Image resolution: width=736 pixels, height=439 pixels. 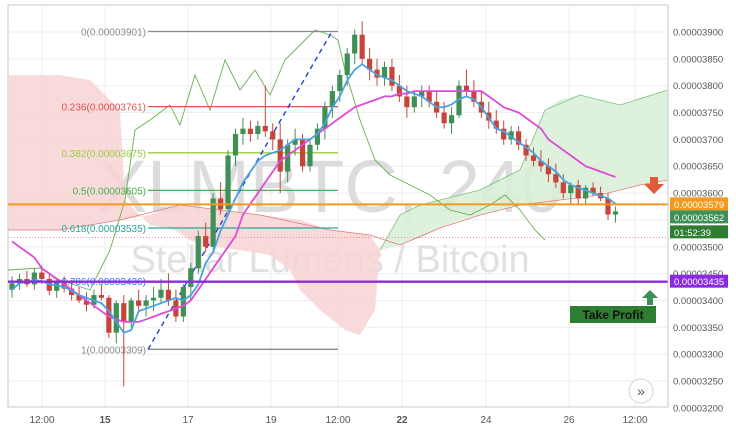 What do you see at coordinates (699, 232) in the screenshot?
I see `candle-countdown` at bounding box center [699, 232].